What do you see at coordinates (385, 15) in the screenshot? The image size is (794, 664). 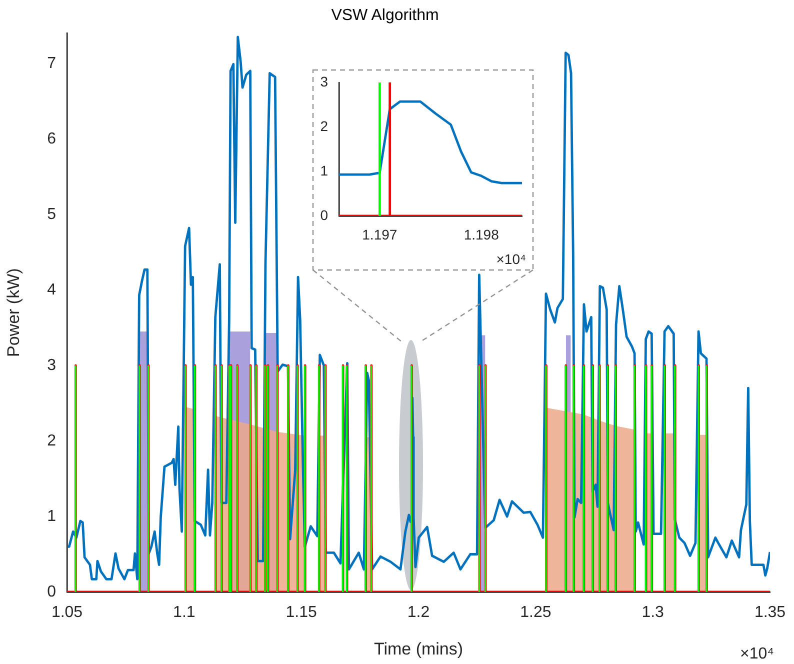 I see `chart-title: VSW Algorithm` at bounding box center [385, 15].